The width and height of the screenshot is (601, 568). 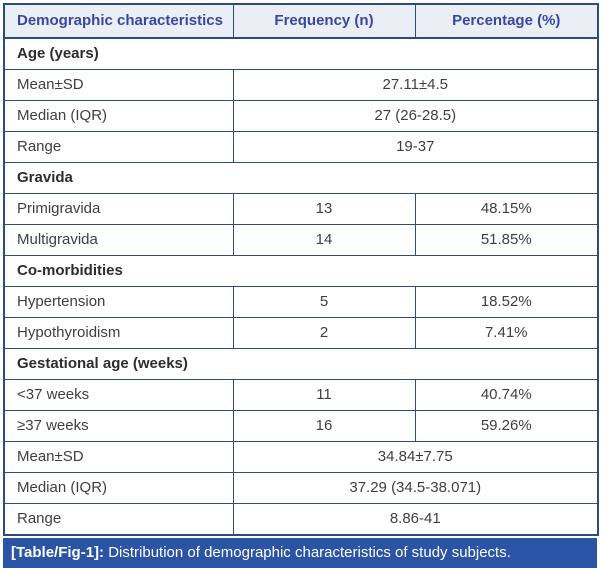 I want to click on table-row: Mean±SD 34.84±7.75, so click(x=301, y=457).